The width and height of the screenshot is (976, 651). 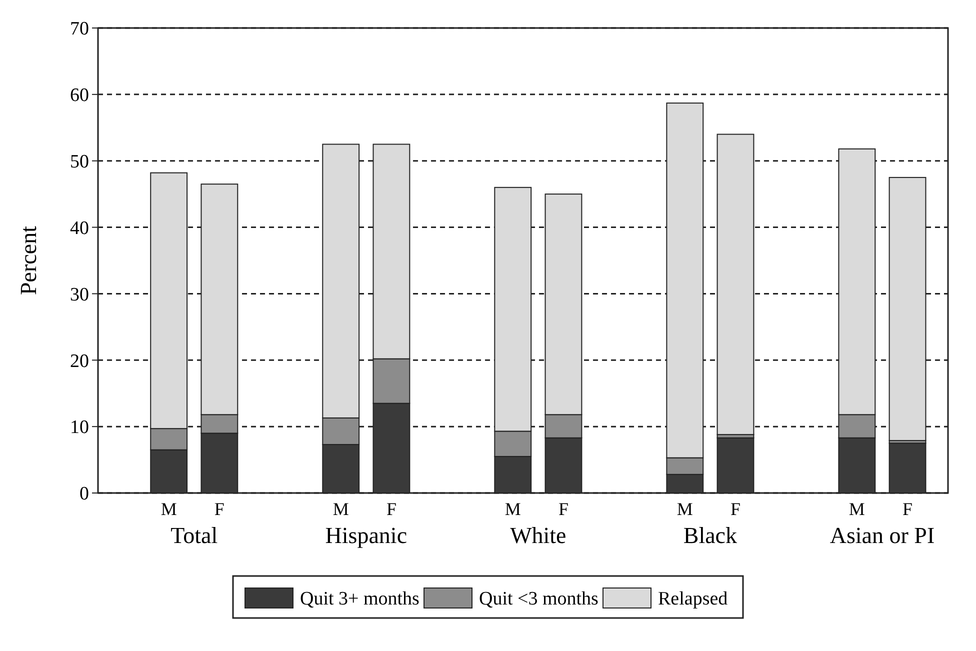 What do you see at coordinates (366, 535) in the screenshot?
I see `text: Hispanic` at bounding box center [366, 535].